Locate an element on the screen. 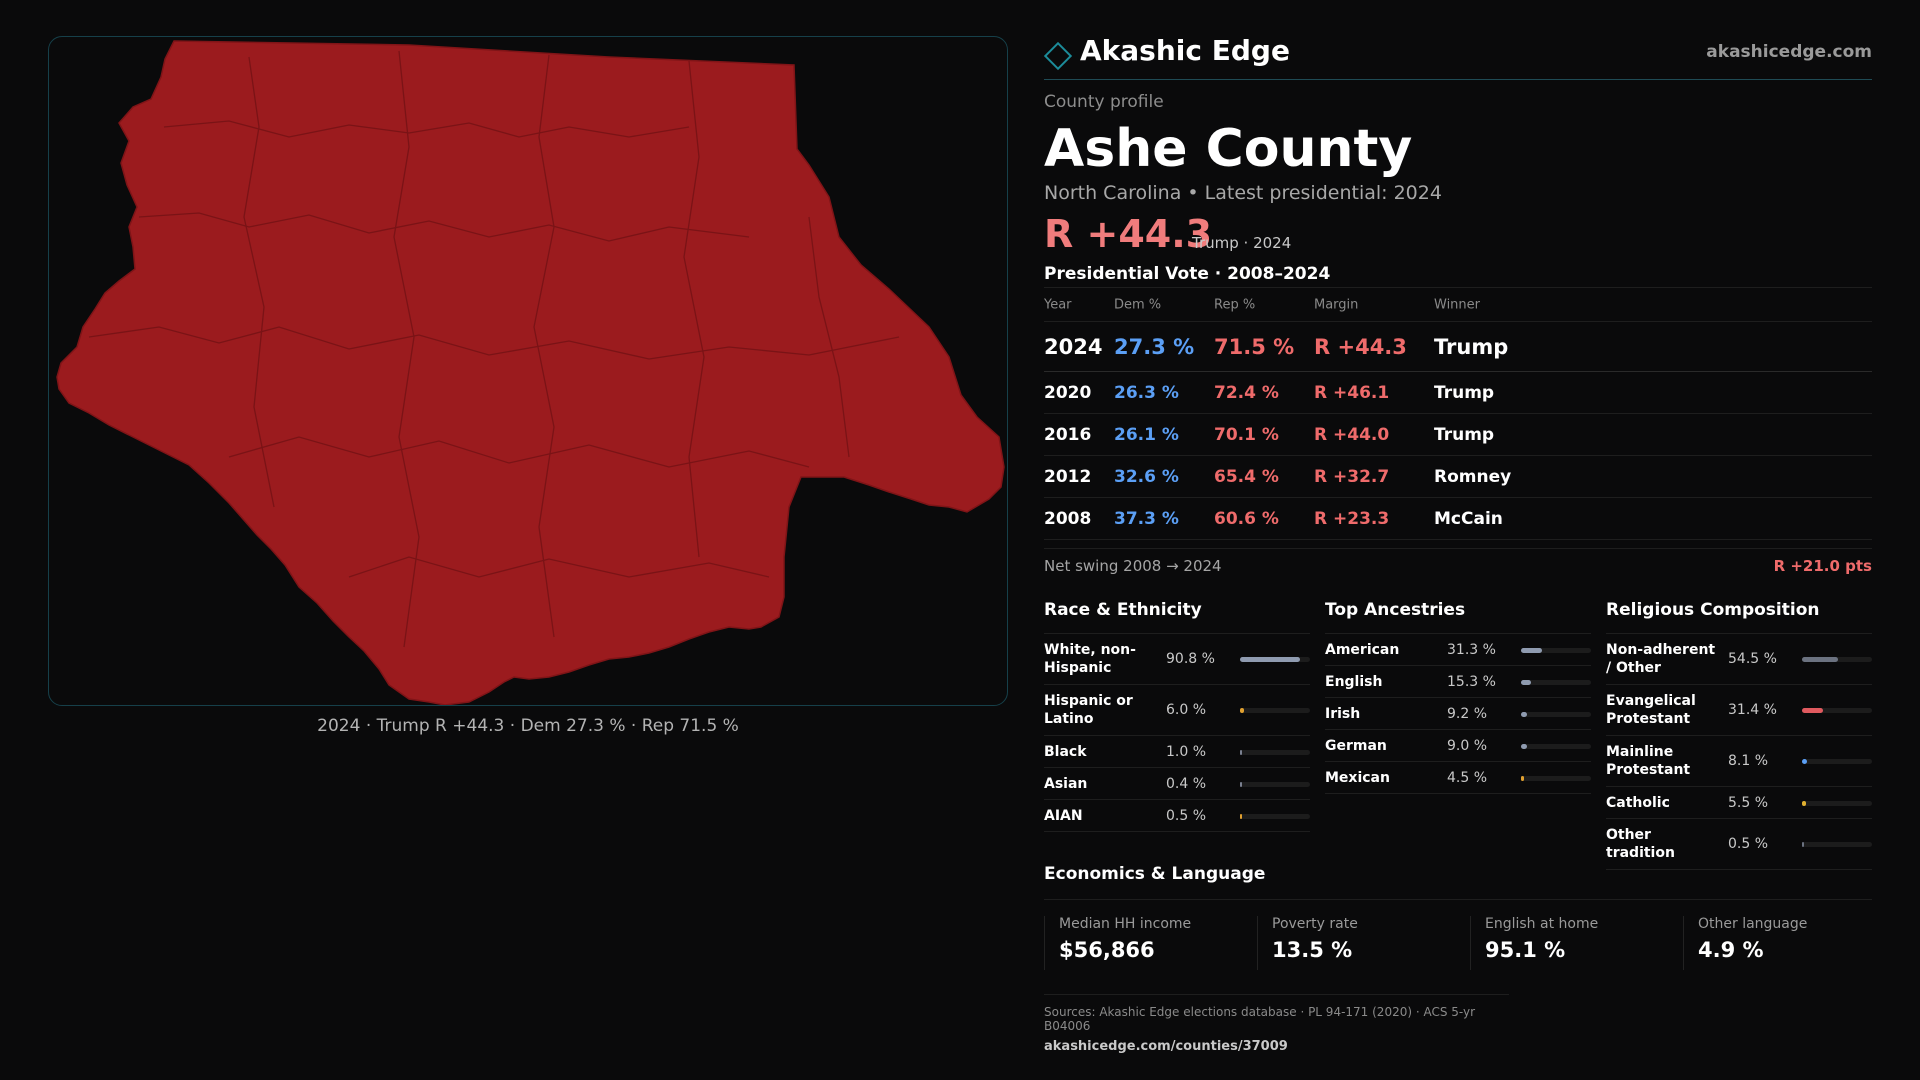  item-value: 31.4 % is located at coordinates (1752, 710).